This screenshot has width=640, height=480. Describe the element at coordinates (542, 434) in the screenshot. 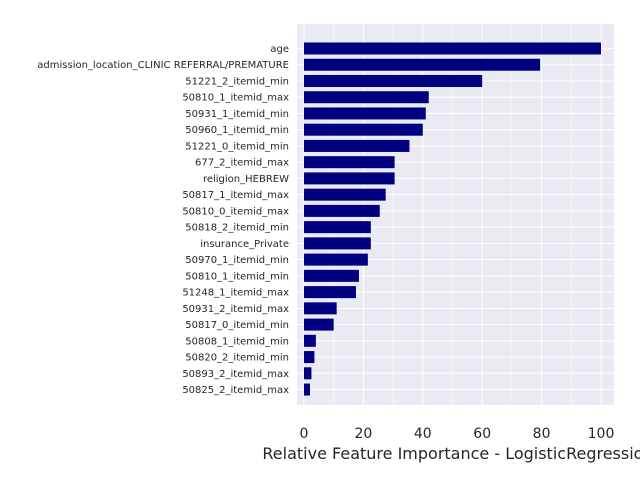

I see `x-tick-label: 80` at that location.